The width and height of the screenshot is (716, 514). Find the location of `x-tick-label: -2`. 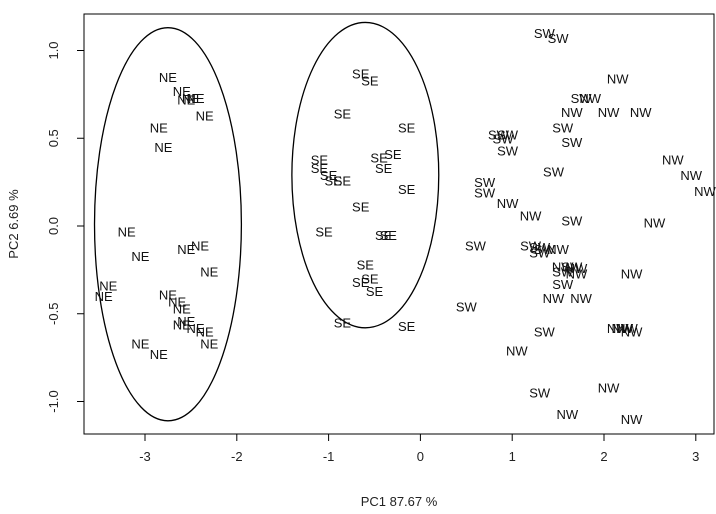

x-tick-label: -2 is located at coordinates (237, 456).